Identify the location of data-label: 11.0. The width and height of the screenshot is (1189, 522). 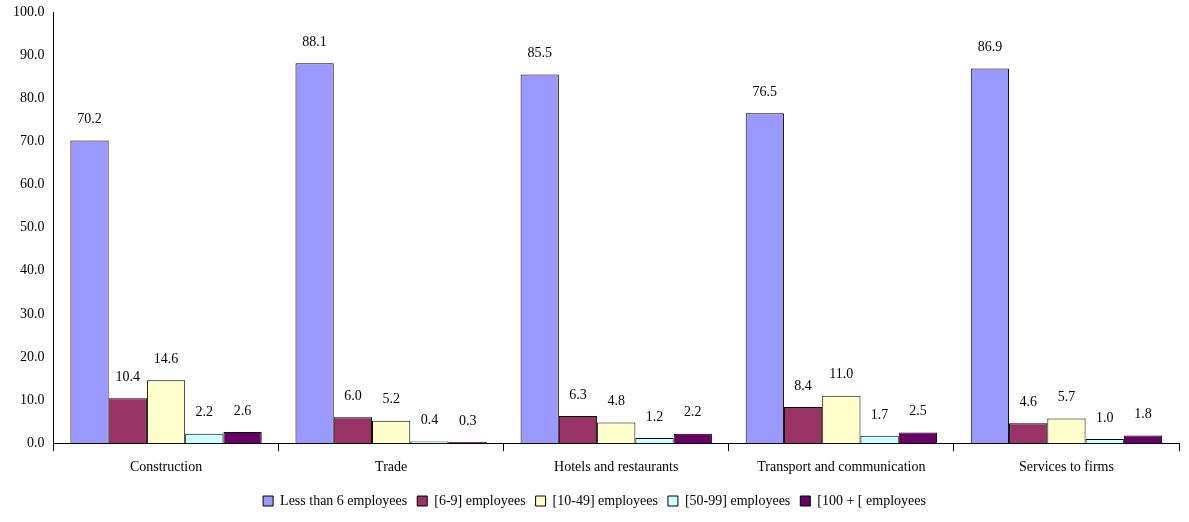
(841, 374).